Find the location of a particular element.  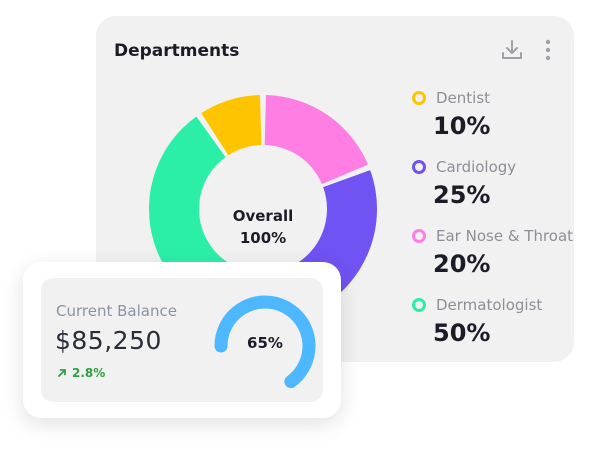

balance-change: 2.8% is located at coordinates (81, 373).